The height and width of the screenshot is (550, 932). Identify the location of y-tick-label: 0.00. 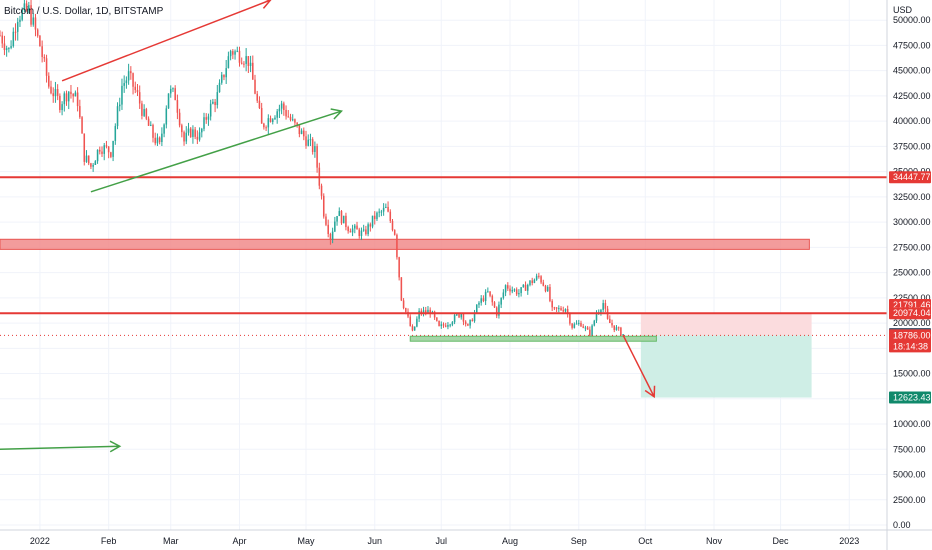
(902, 525).